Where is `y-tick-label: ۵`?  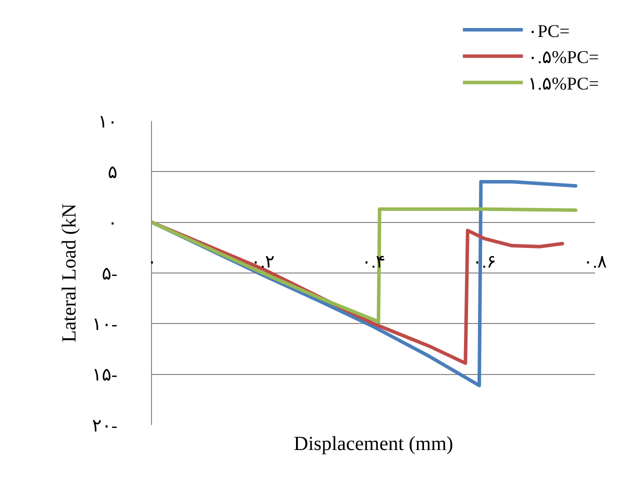 y-tick-label: ۵ is located at coordinates (113, 172).